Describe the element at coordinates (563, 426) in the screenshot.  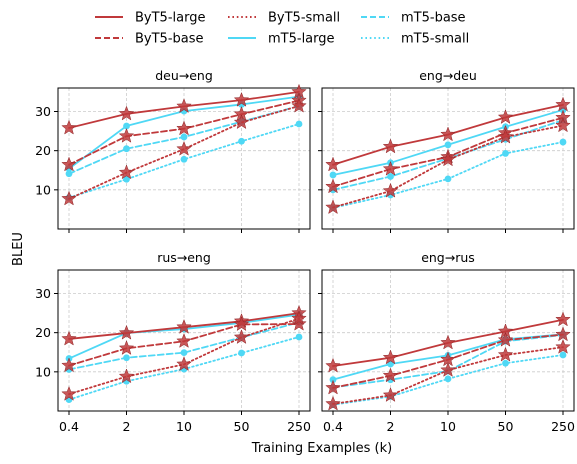
I see `x-tick-label: 250` at that location.